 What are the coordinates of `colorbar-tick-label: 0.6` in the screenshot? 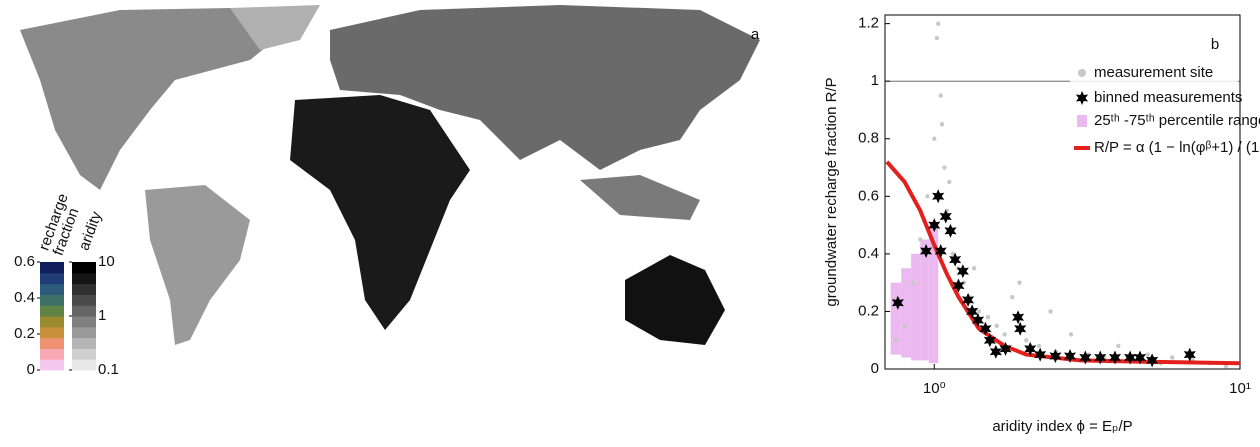 It's located at (24, 261).